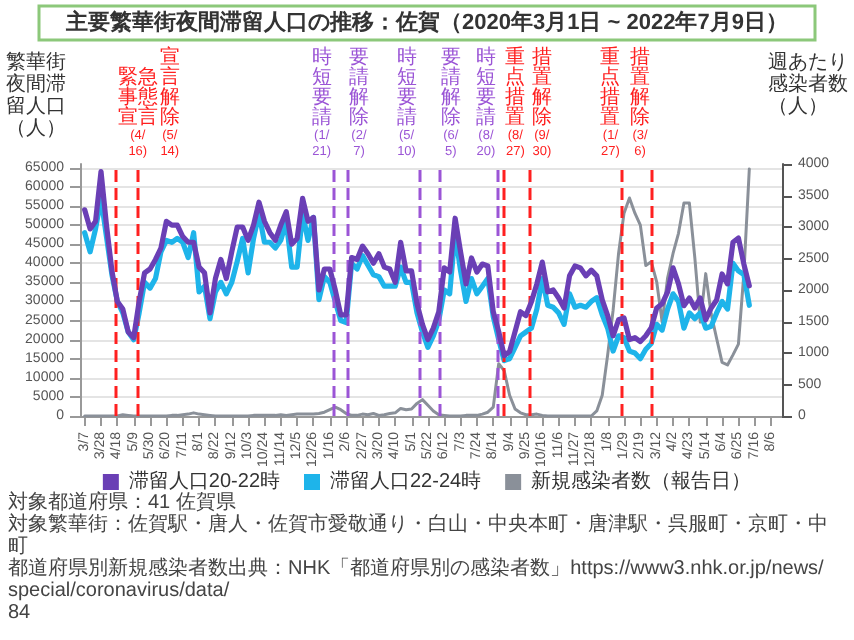  Describe the element at coordinates (20, 613) in the screenshot. I see `text: 84` at that location.